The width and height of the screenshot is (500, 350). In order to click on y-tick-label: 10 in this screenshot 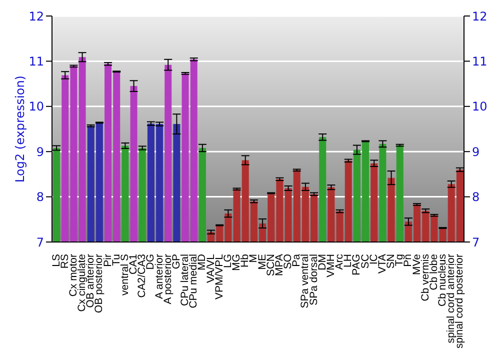, I will do `click(36, 107)`.